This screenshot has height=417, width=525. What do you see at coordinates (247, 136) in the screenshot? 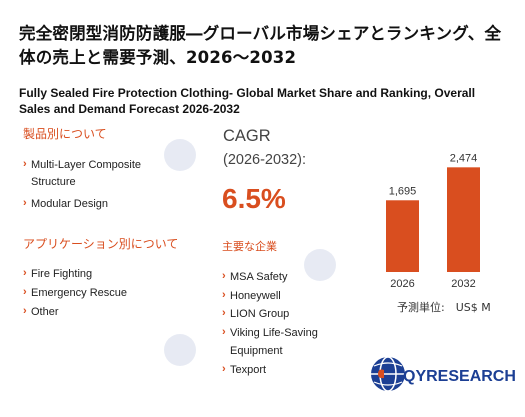
I see `cagr-label: CAGR` at bounding box center [247, 136].